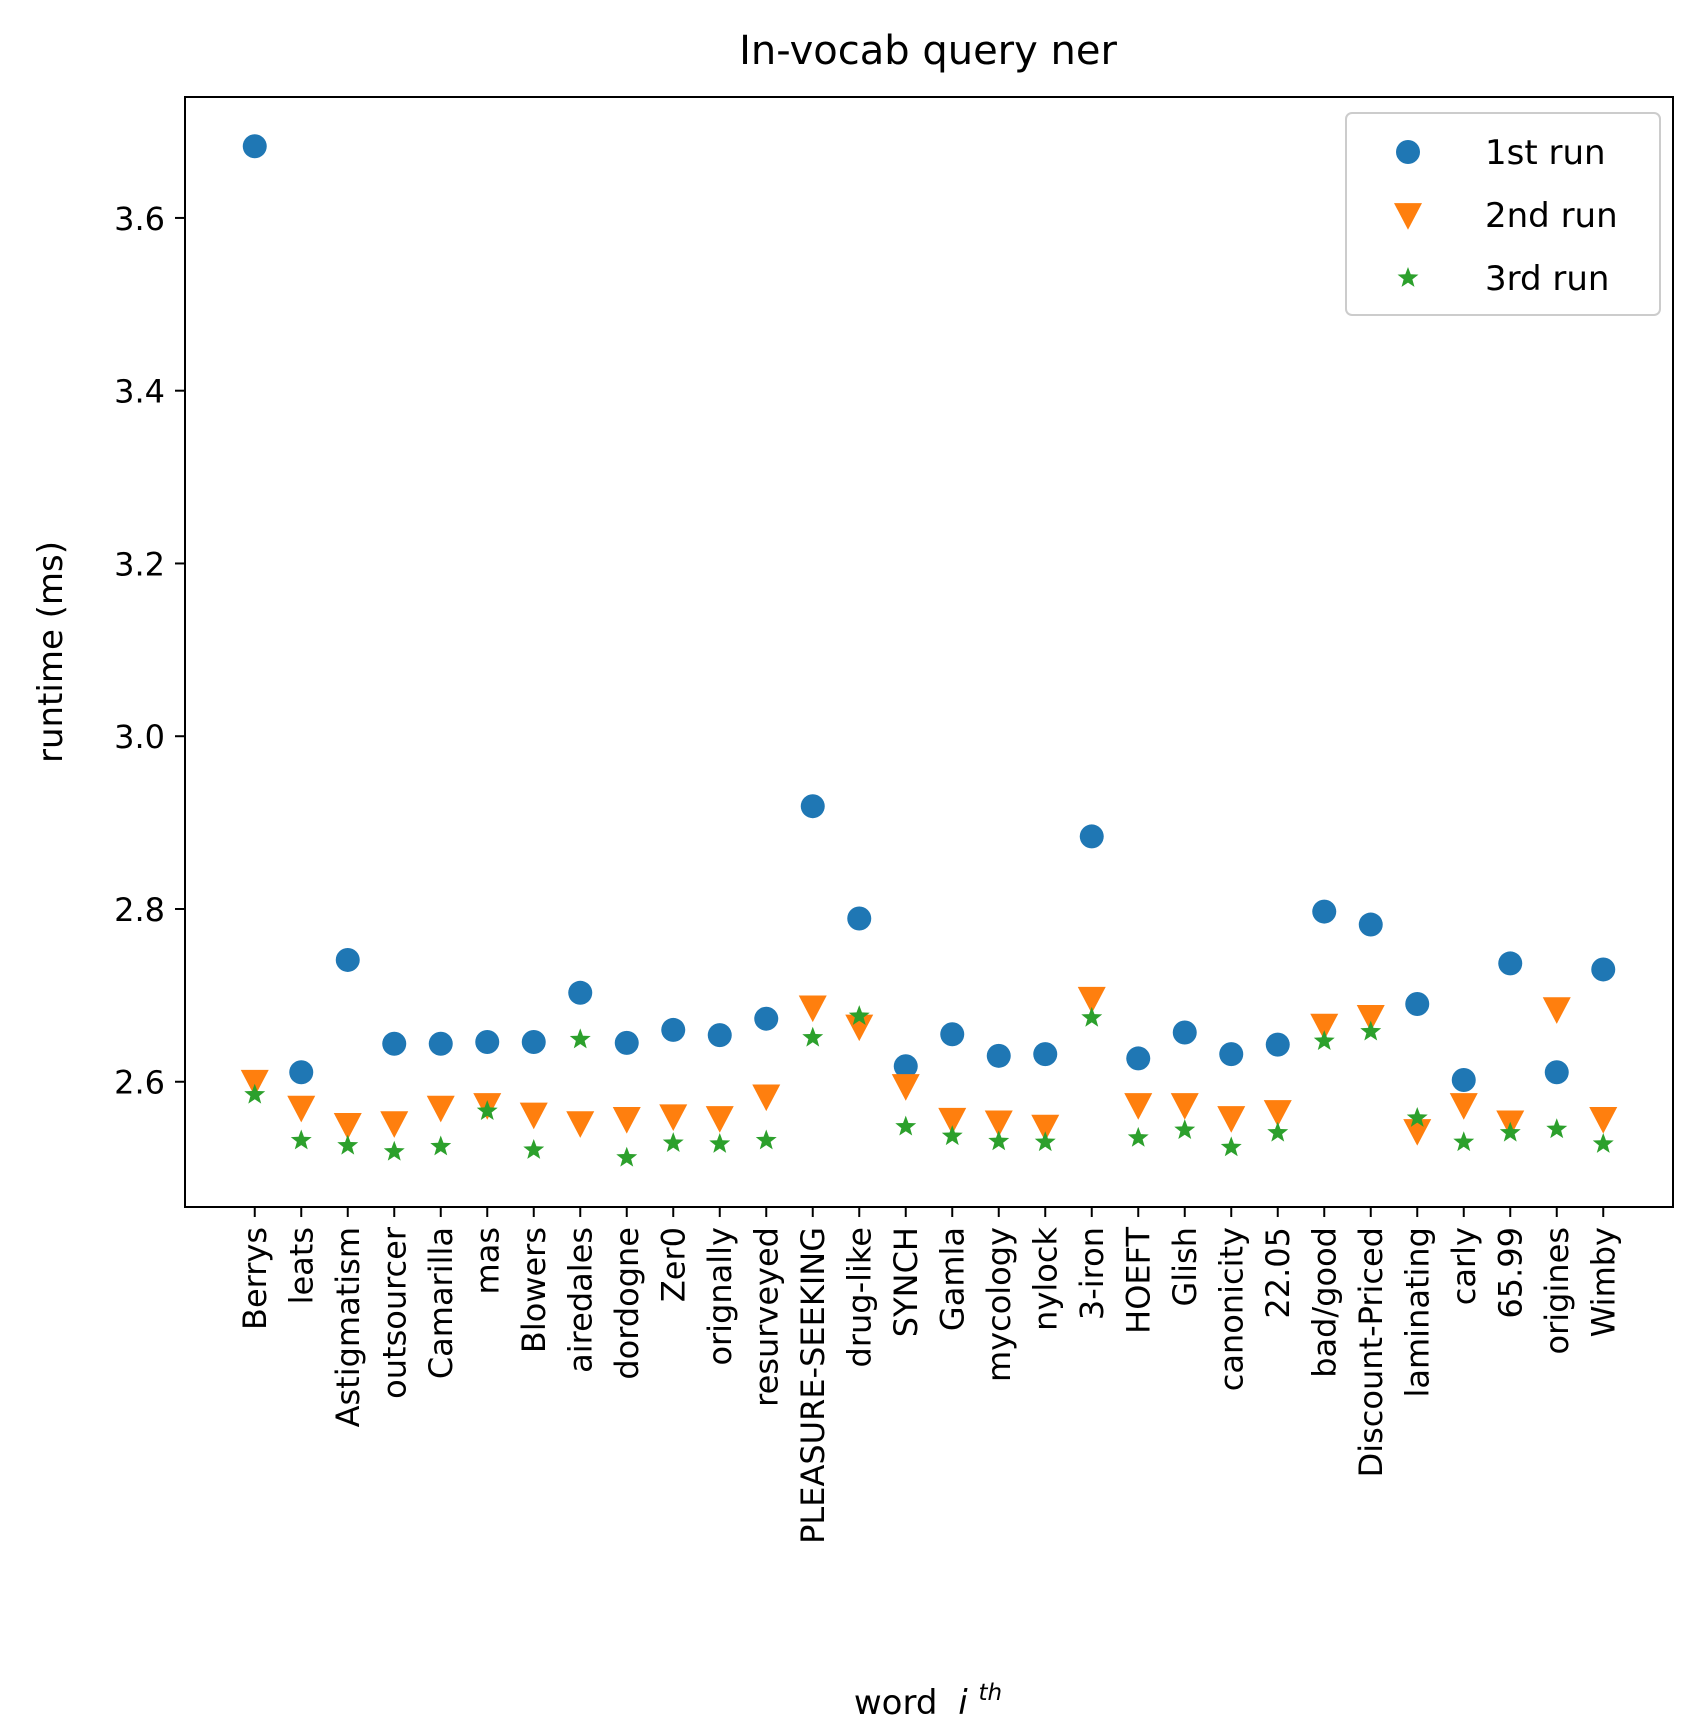  What do you see at coordinates (301, 1265) in the screenshot?
I see `x-tick-label: leats` at bounding box center [301, 1265].